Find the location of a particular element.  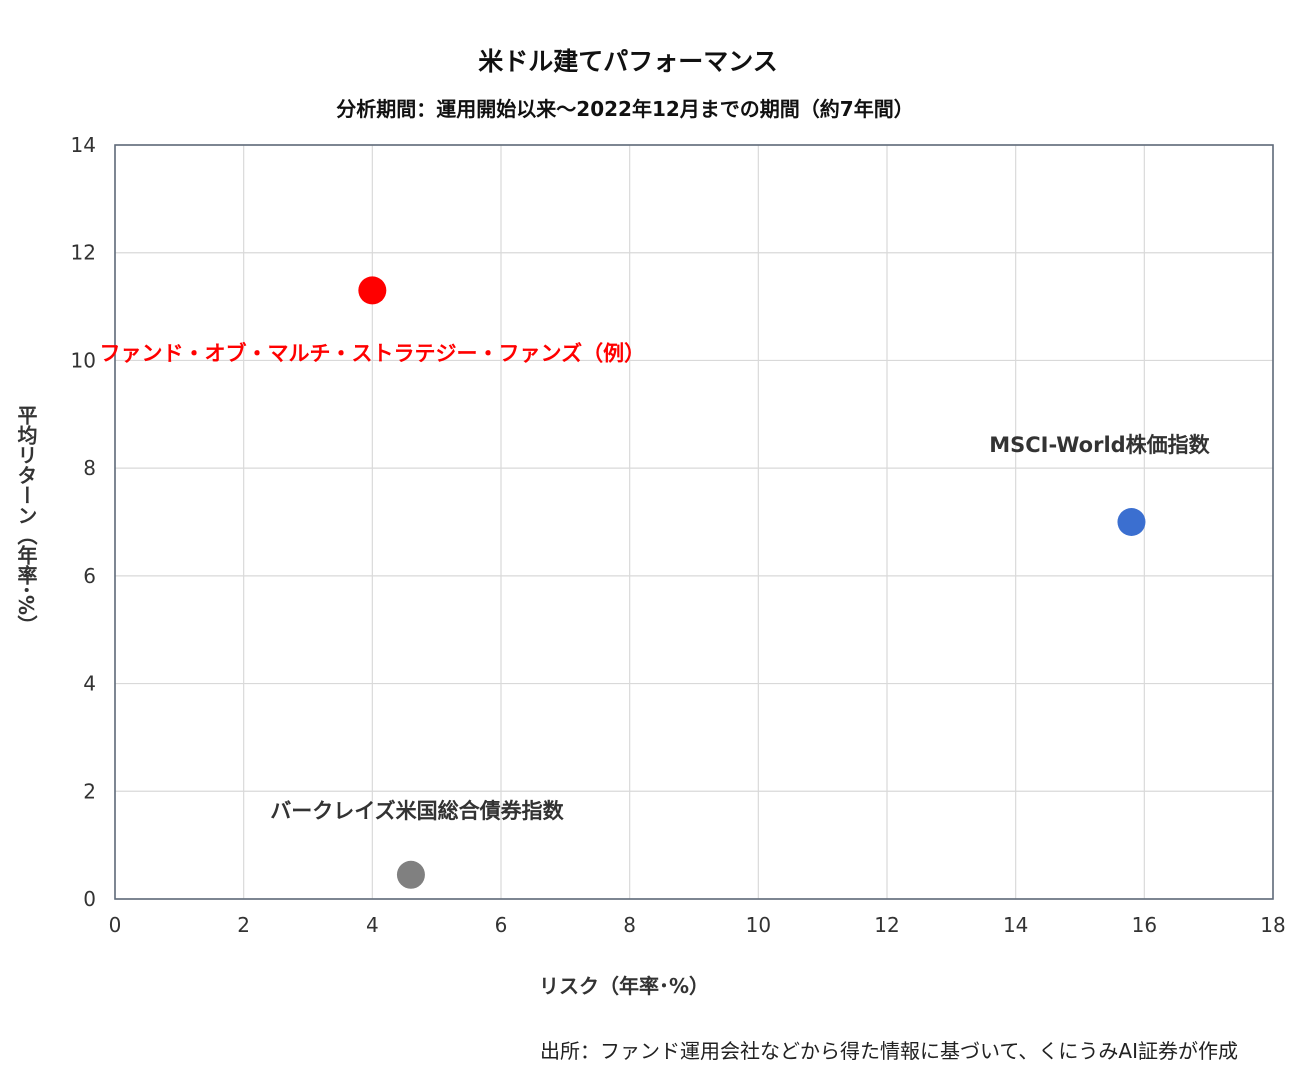

data-point-label: バークレイズ米国総合債券指数 is located at coordinates (417, 811).